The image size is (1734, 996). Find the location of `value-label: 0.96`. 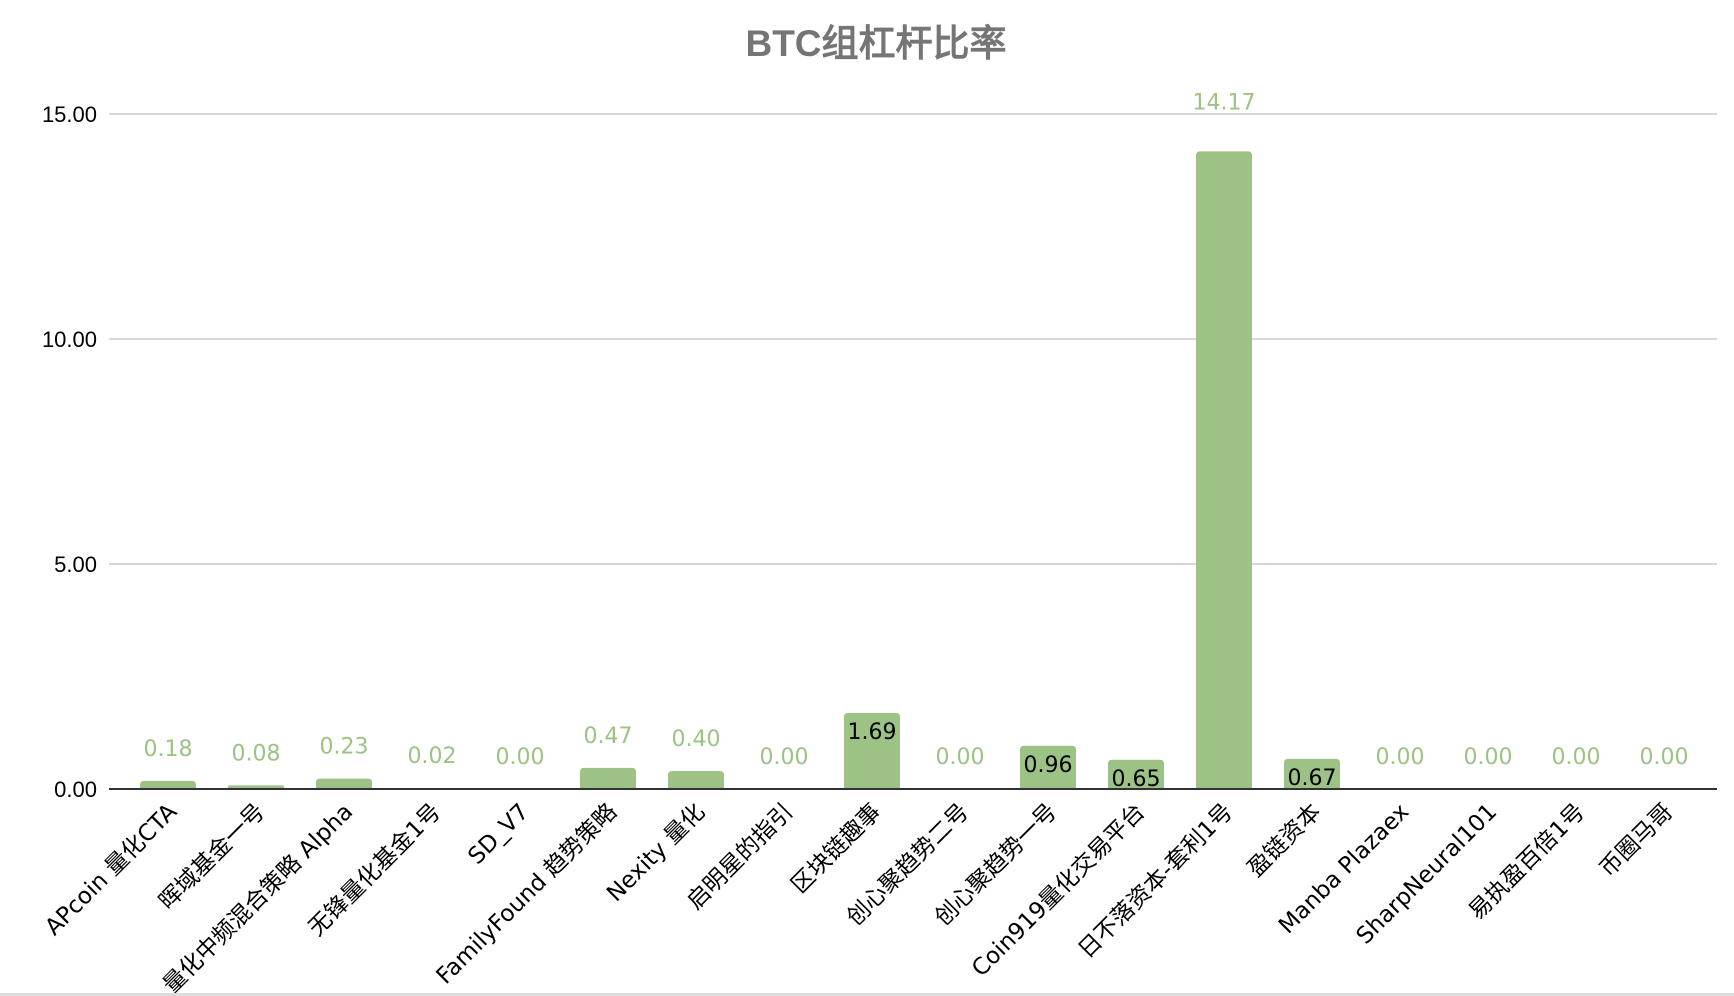

value-label: 0.96 is located at coordinates (1048, 765).